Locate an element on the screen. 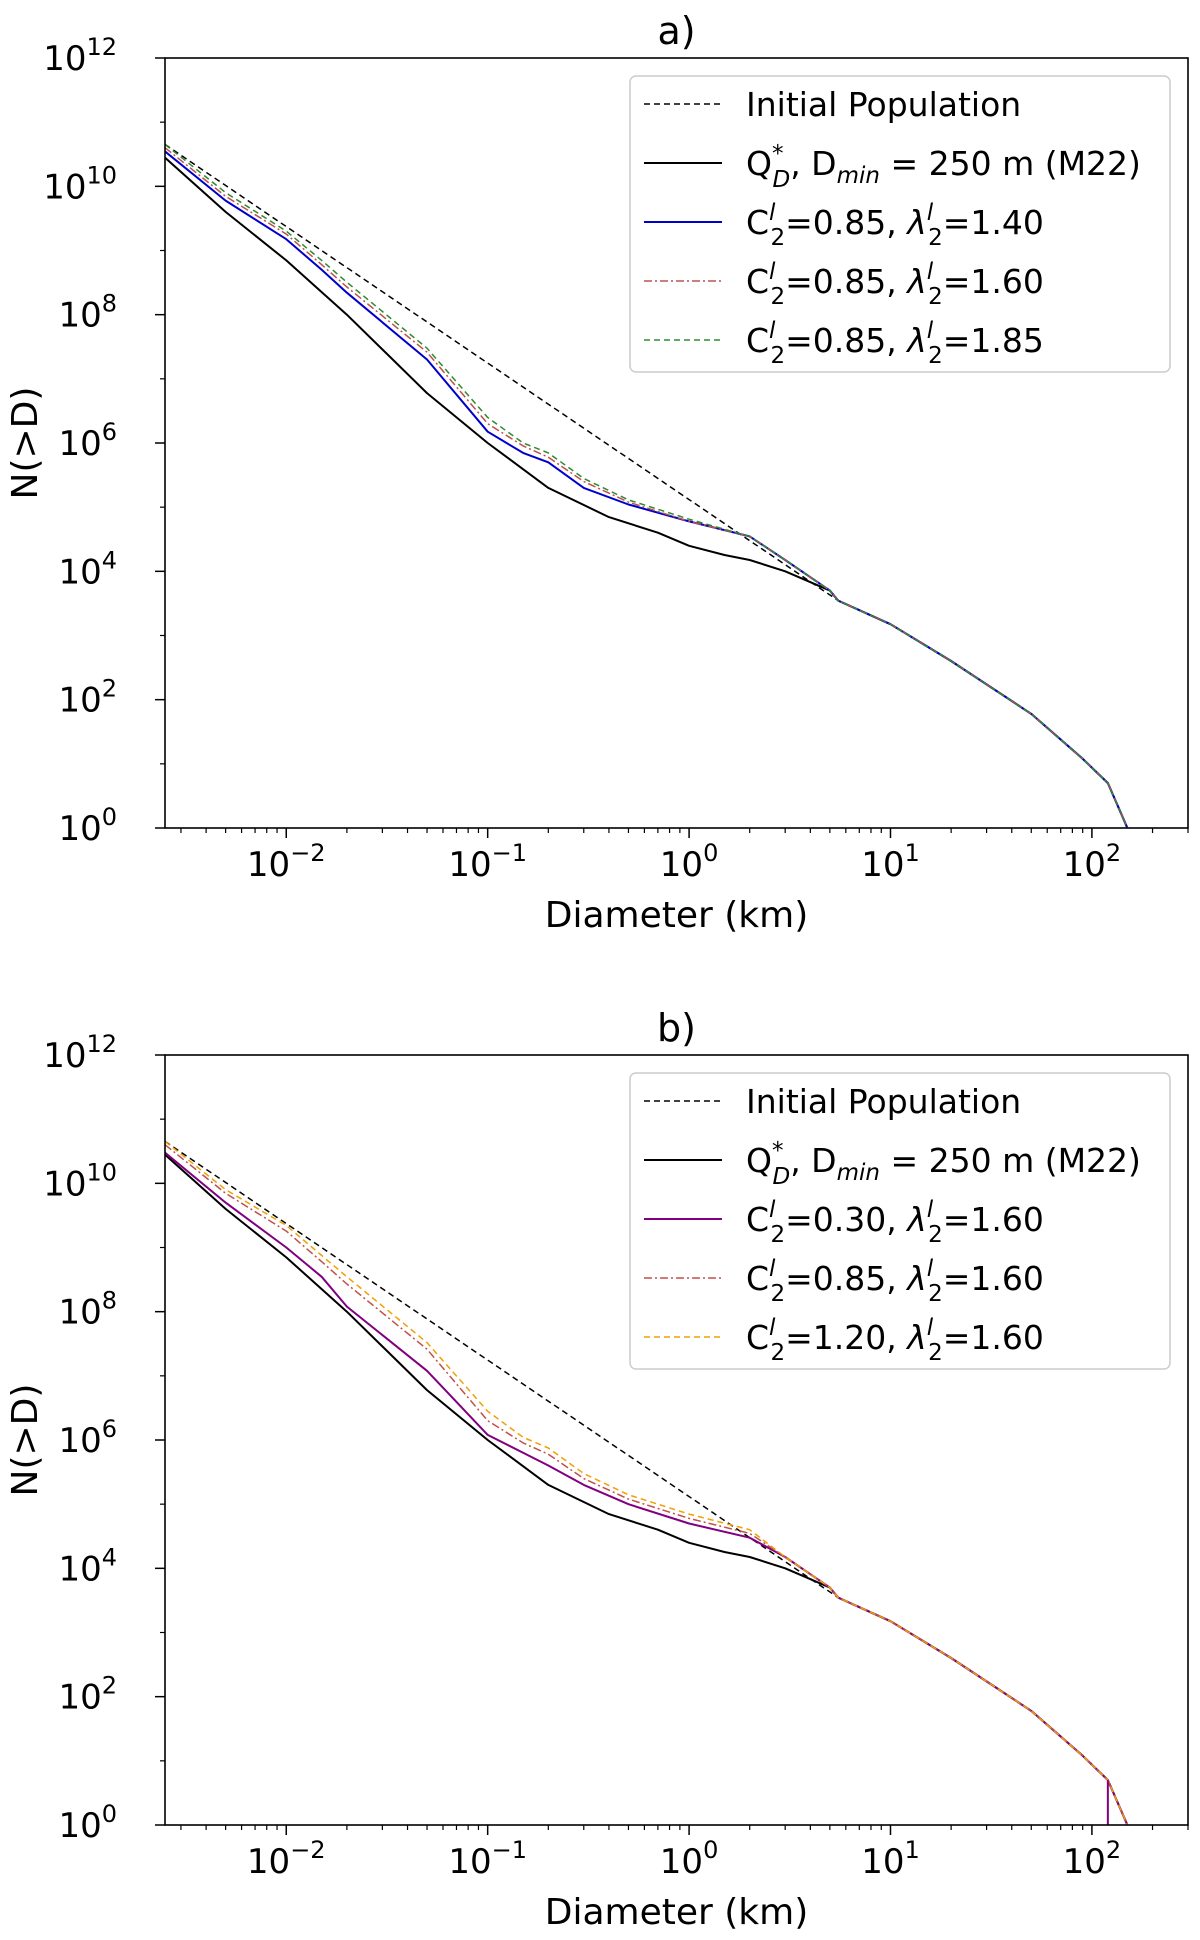  legend-entry: Cl 2=0.30, λl 2=1.60 is located at coordinates (895, 1222).